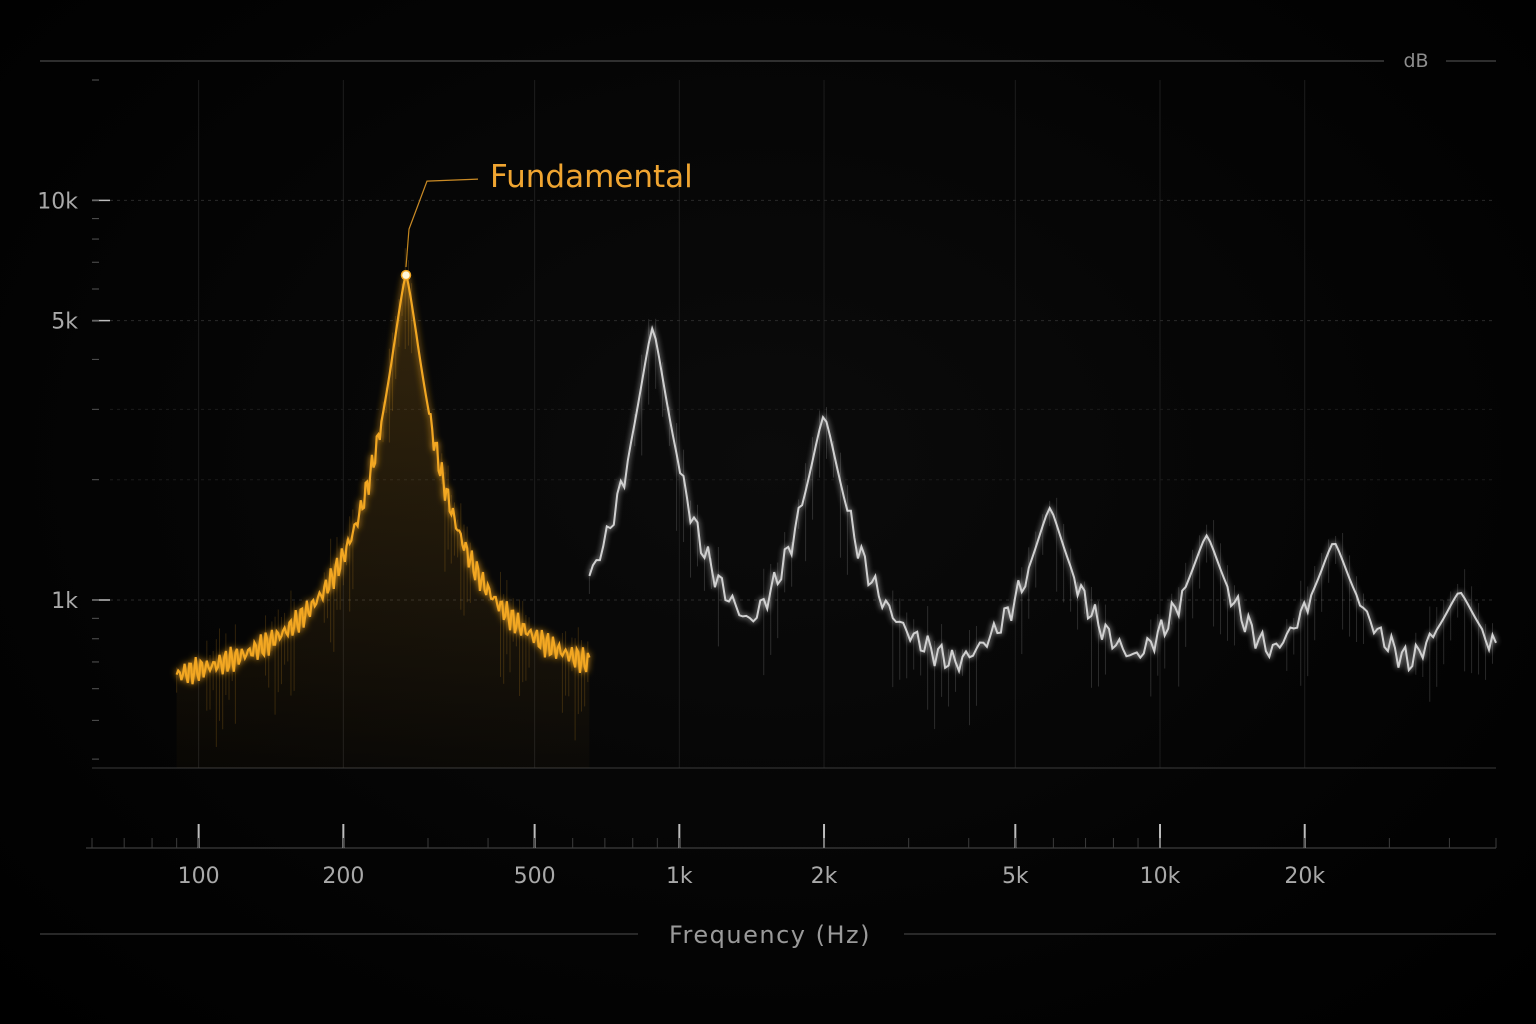  I want to click on x-tick-label: 1k, so click(679, 876).